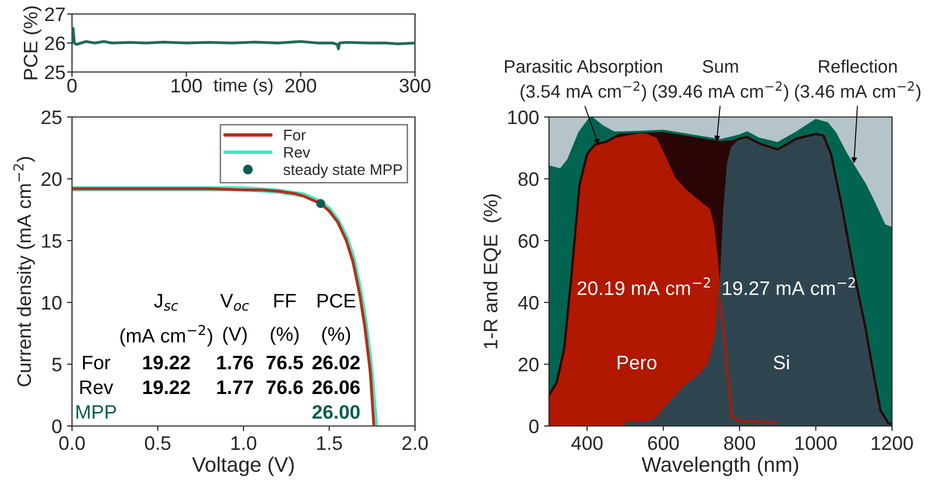  Describe the element at coordinates (72, 443) in the screenshot. I see `x-tick-label: 0.0` at that location.